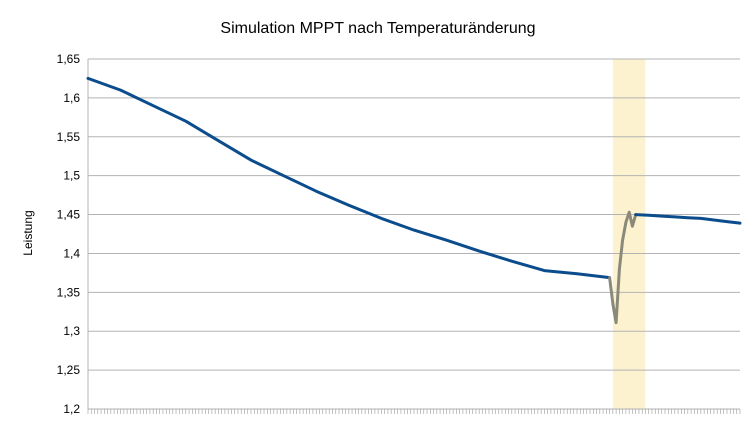 This screenshot has height=426, width=756. Describe the element at coordinates (69, 234) in the screenshot. I see `y-tick-labels: 1,2 1,25 1,3 1,35 1,4 1,45 1,5 1,55 1,6 1,65` at that location.